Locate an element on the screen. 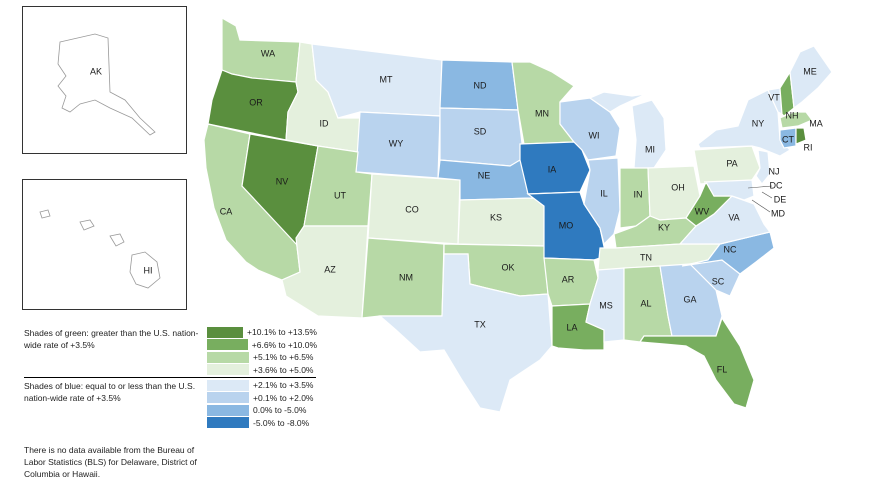 The image size is (870, 498). legend-divider is located at coordinates (170, 377).